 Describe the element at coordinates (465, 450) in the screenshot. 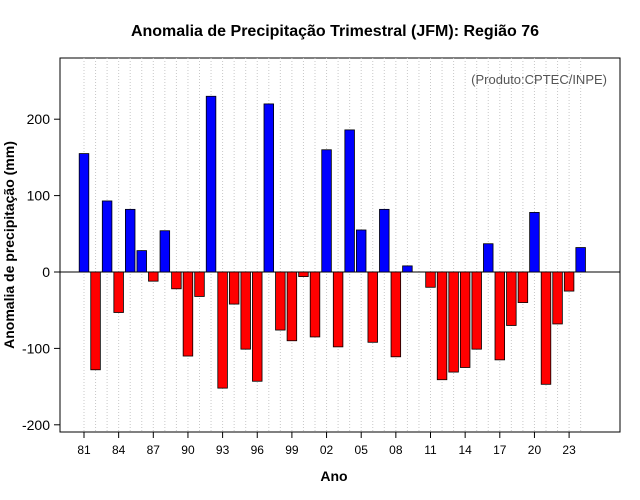

I see `x-tick-label: 14` at that location.